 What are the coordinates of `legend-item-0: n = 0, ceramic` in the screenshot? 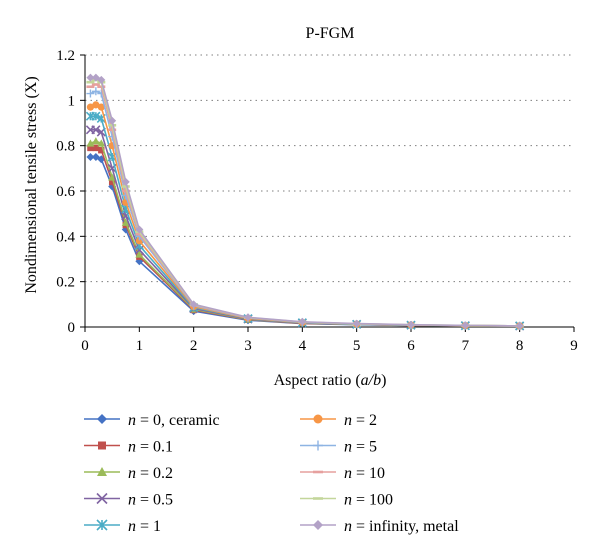 It's located at (152, 420).